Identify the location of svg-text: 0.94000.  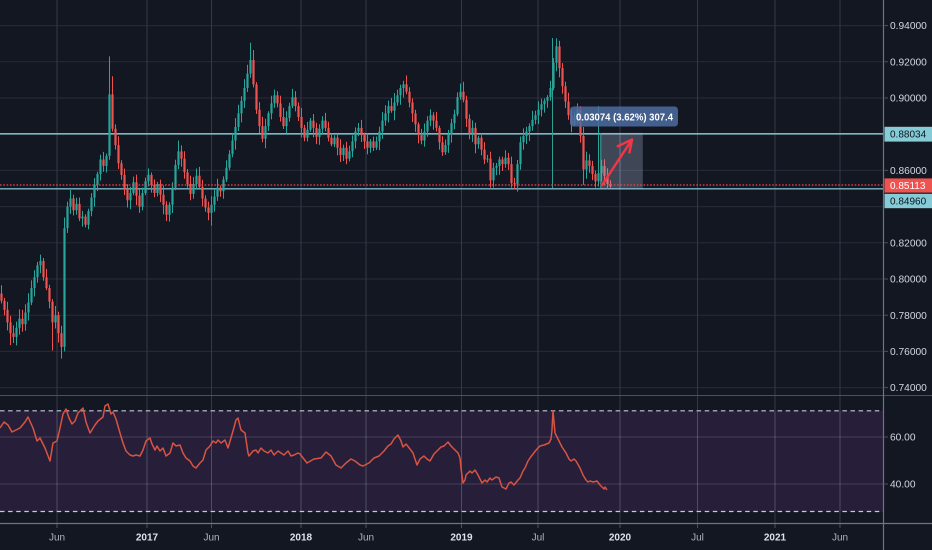
(908, 26).